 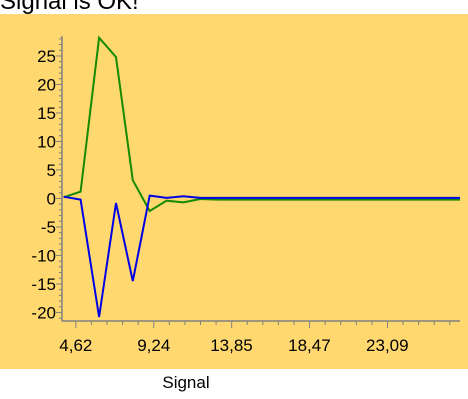 I want to click on x-axis-label: Signal, so click(x=186, y=382).